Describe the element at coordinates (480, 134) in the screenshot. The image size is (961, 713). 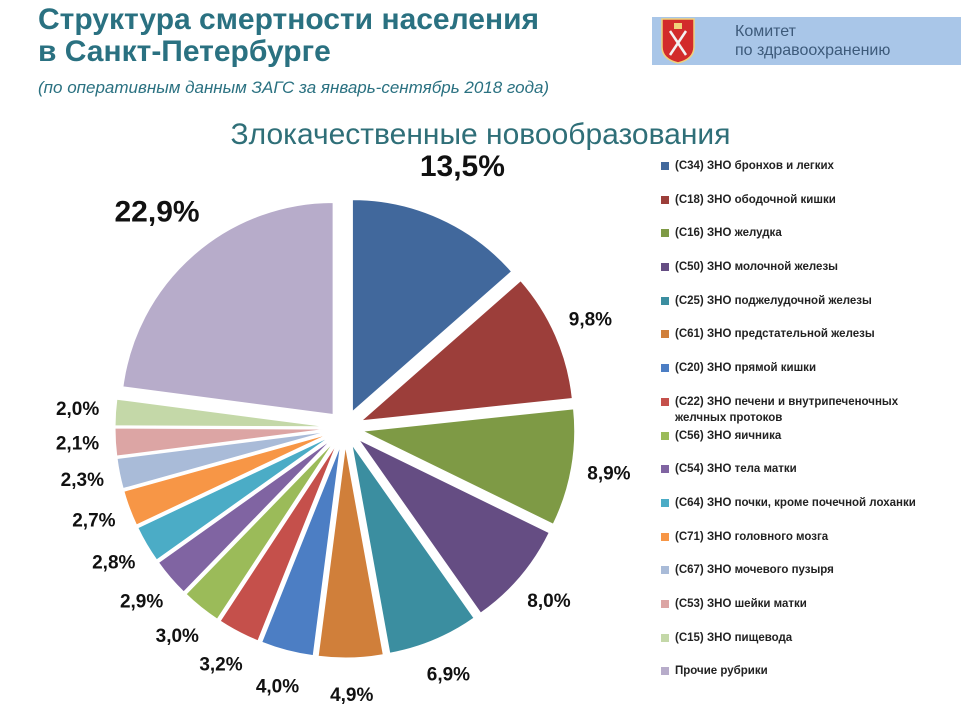
I see `chart-title: Злокачественные новообразования` at that location.